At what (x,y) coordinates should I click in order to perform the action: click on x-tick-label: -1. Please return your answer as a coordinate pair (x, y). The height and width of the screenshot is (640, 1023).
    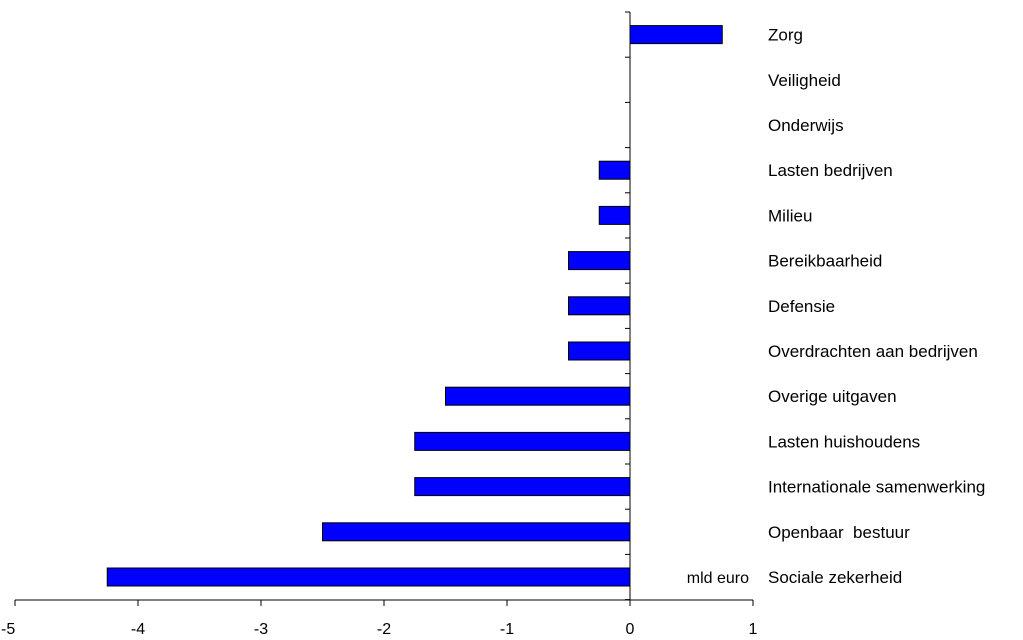
    Looking at the image, I should click on (507, 629).